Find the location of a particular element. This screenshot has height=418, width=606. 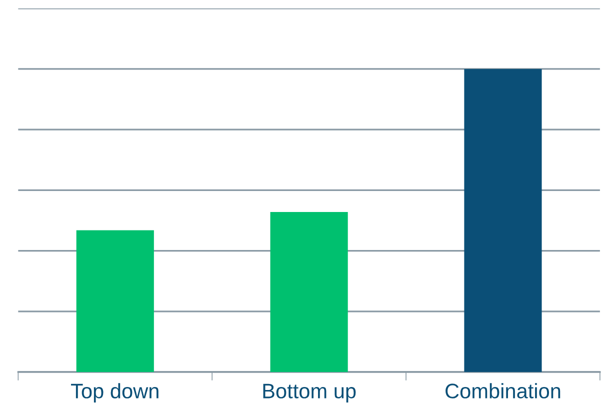

x-tick-label: Combination is located at coordinates (503, 390).